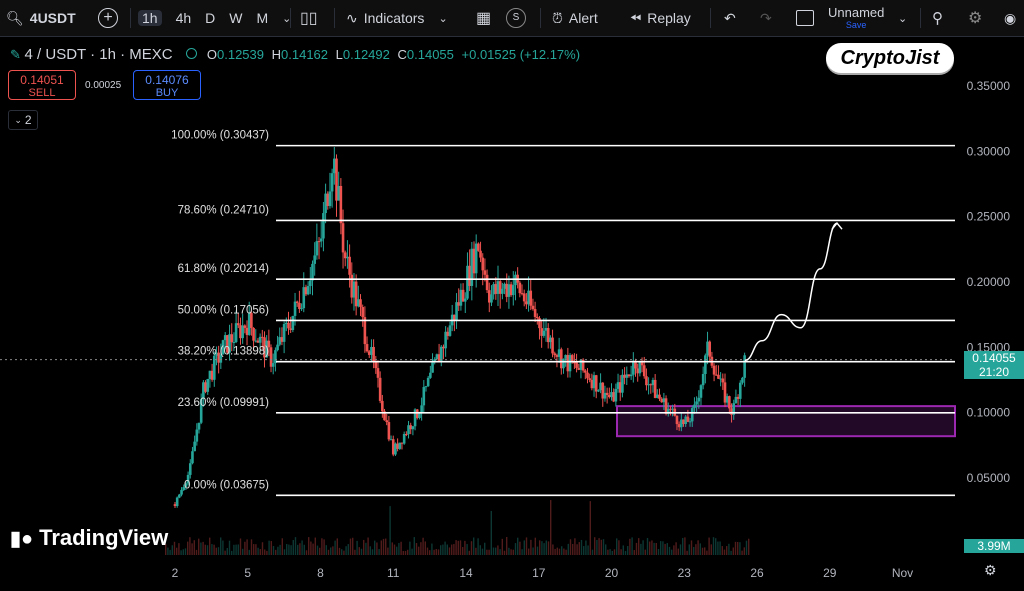 Image resolution: width=1024 pixels, height=591 pixels. Describe the element at coordinates (309, 18) in the screenshot. I see `chart-type-button: ▯▯` at that location.